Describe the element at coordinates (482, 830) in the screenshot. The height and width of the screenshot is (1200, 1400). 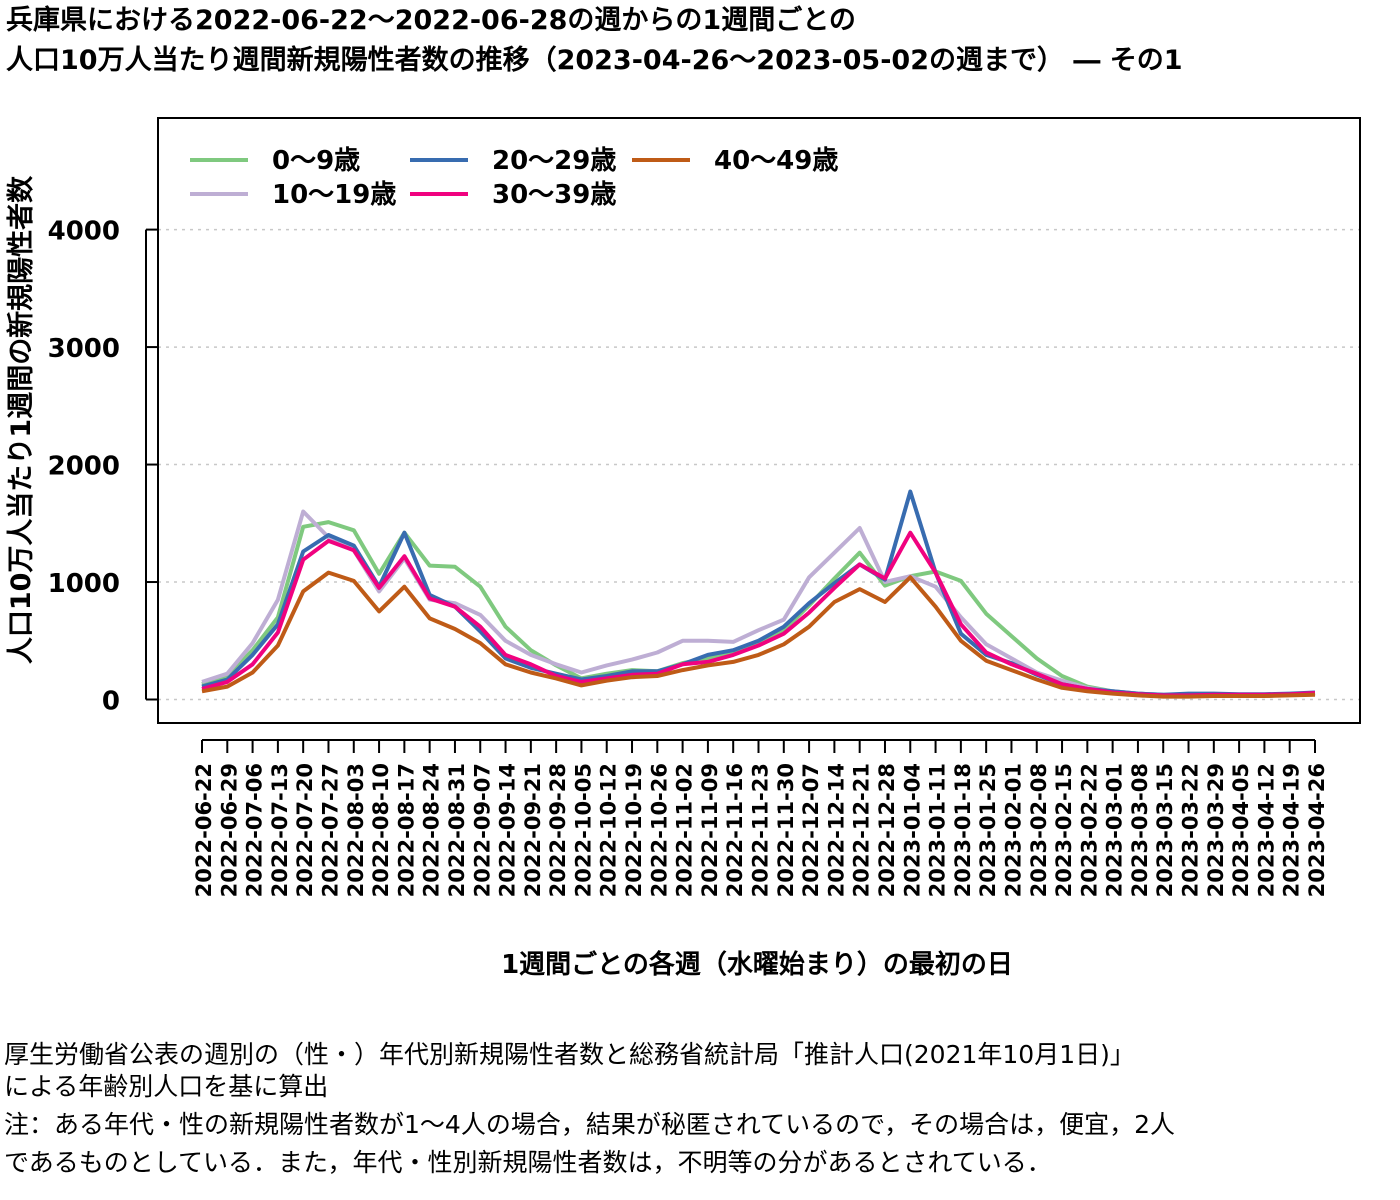
I see `x-tick-label: 2022-09-07` at that location.